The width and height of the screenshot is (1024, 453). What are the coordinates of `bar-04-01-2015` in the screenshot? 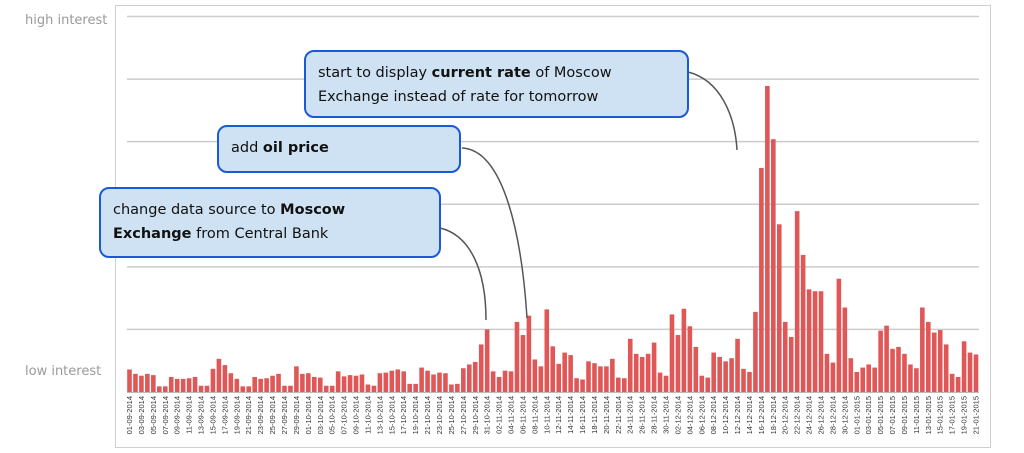 It's located at (874, 379).